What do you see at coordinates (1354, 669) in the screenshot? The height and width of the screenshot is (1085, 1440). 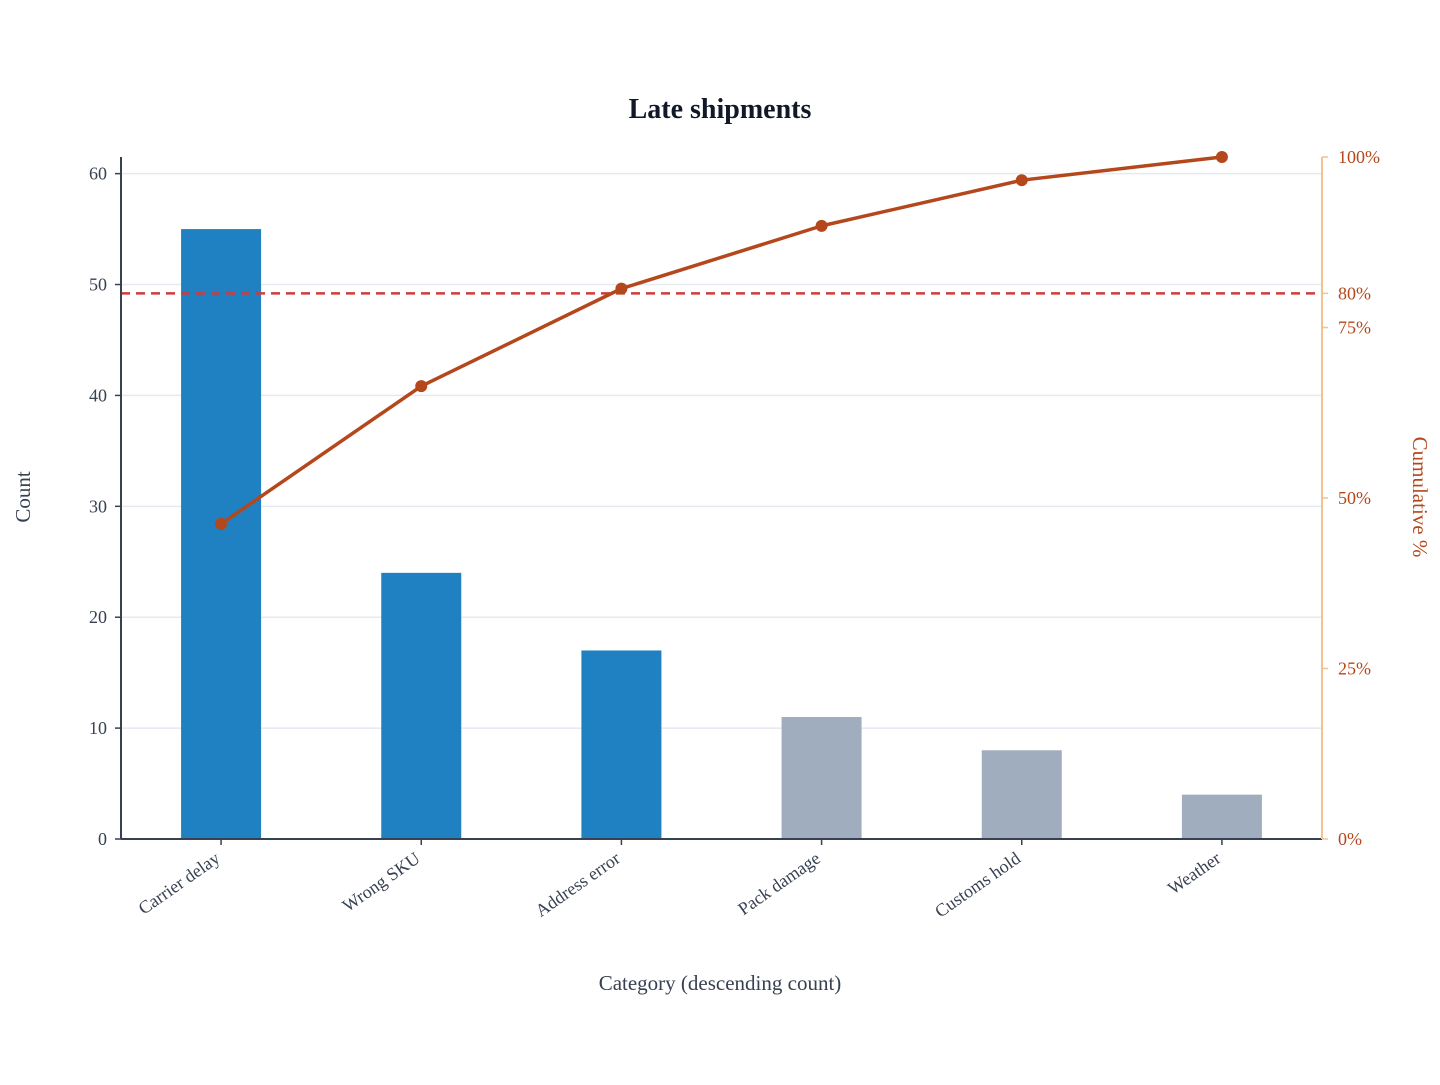 I see `y2-tick-label: 25%` at bounding box center [1354, 669].